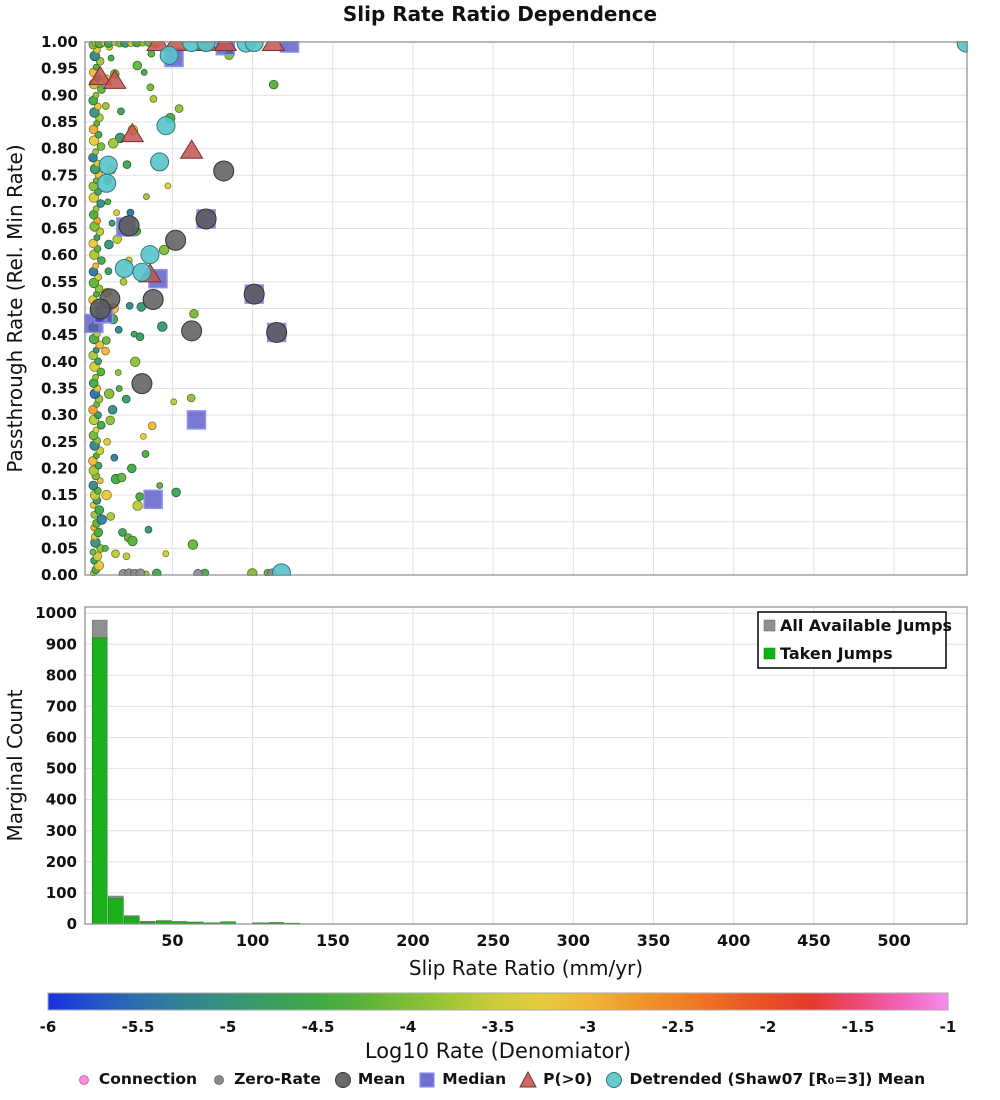 This screenshot has width=1000, height=1100. I want to click on colorbar-tick-labels: -6 -5.5 -5 -4.5 -4 -3.5 -3 -2.5 -2 -1.5 -1, so click(498, 1027).